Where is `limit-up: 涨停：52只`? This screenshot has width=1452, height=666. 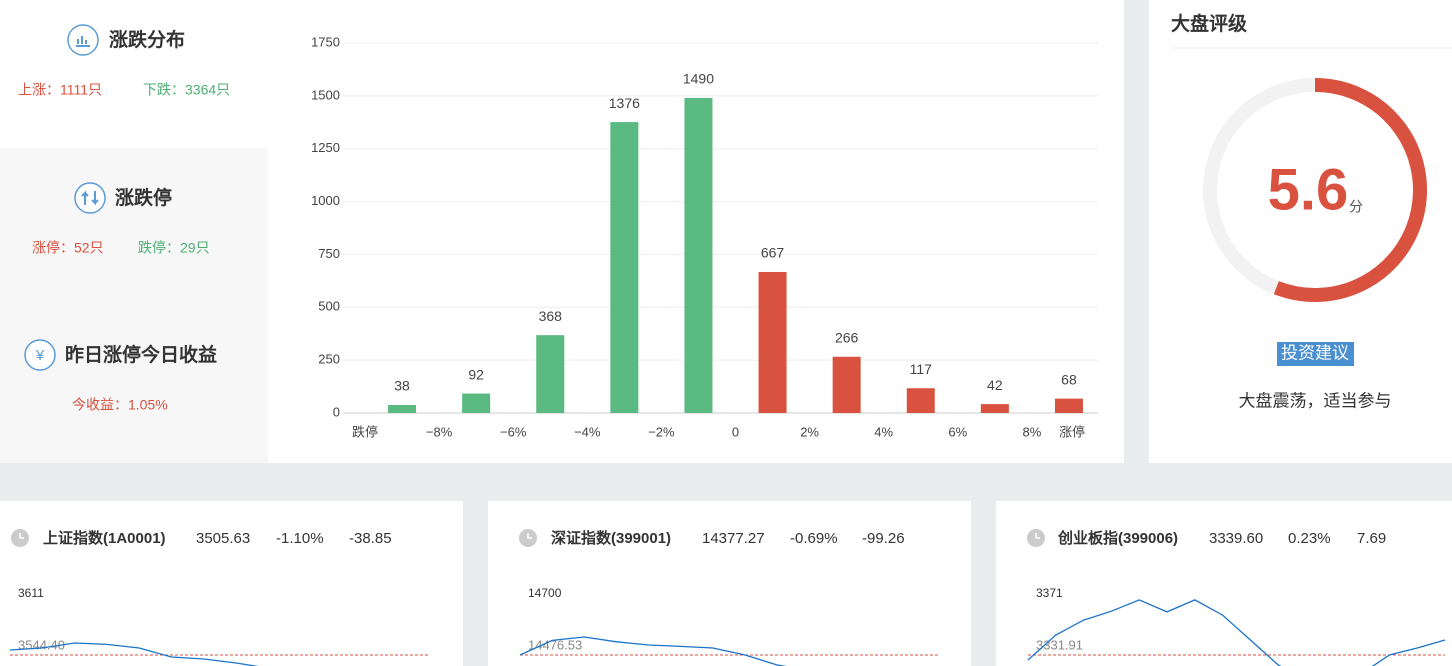 limit-up: 涨停：52只 is located at coordinates (68, 248).